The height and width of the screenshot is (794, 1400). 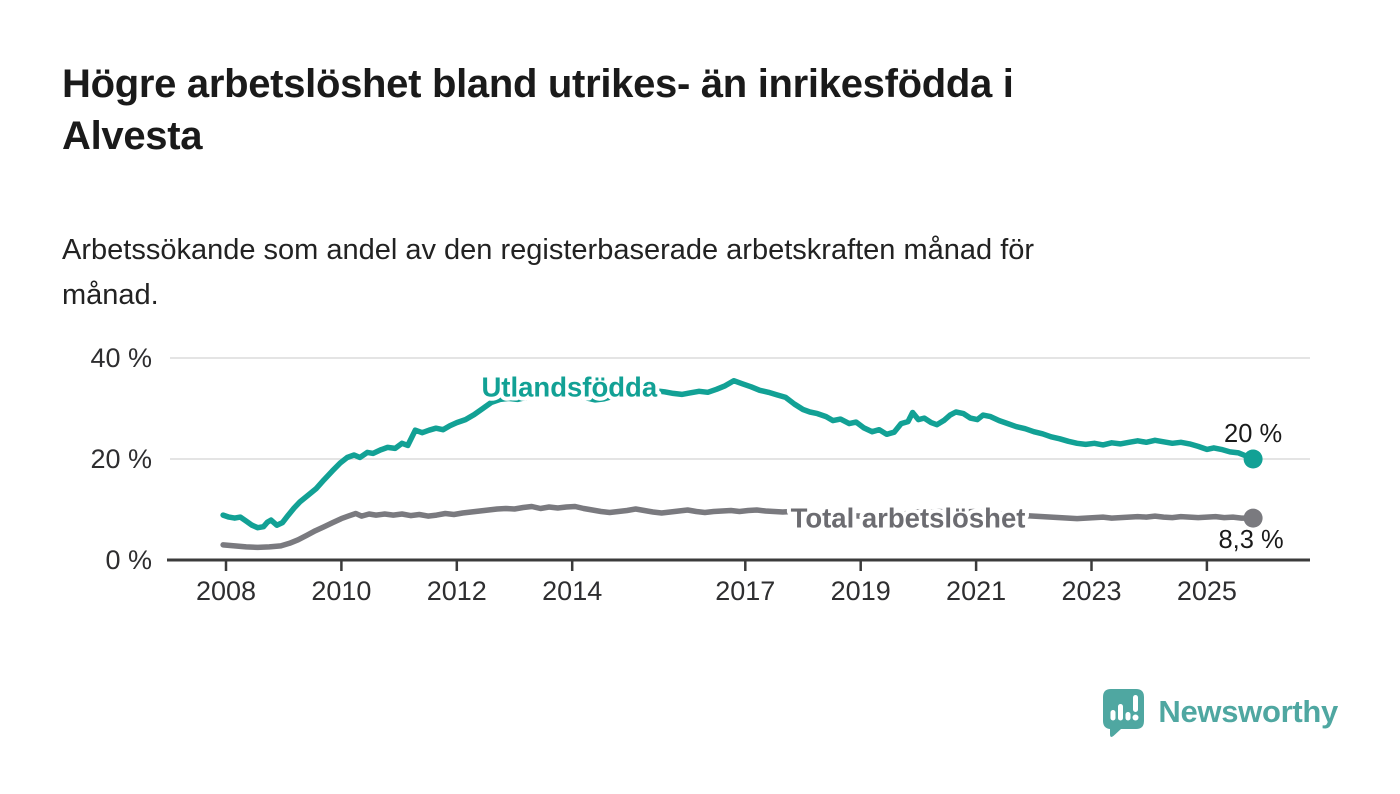 What do you see at coordinates (976, 591) in the screenshot?
I see `x-tick-label: 2021` at bounding box center [976, 591].